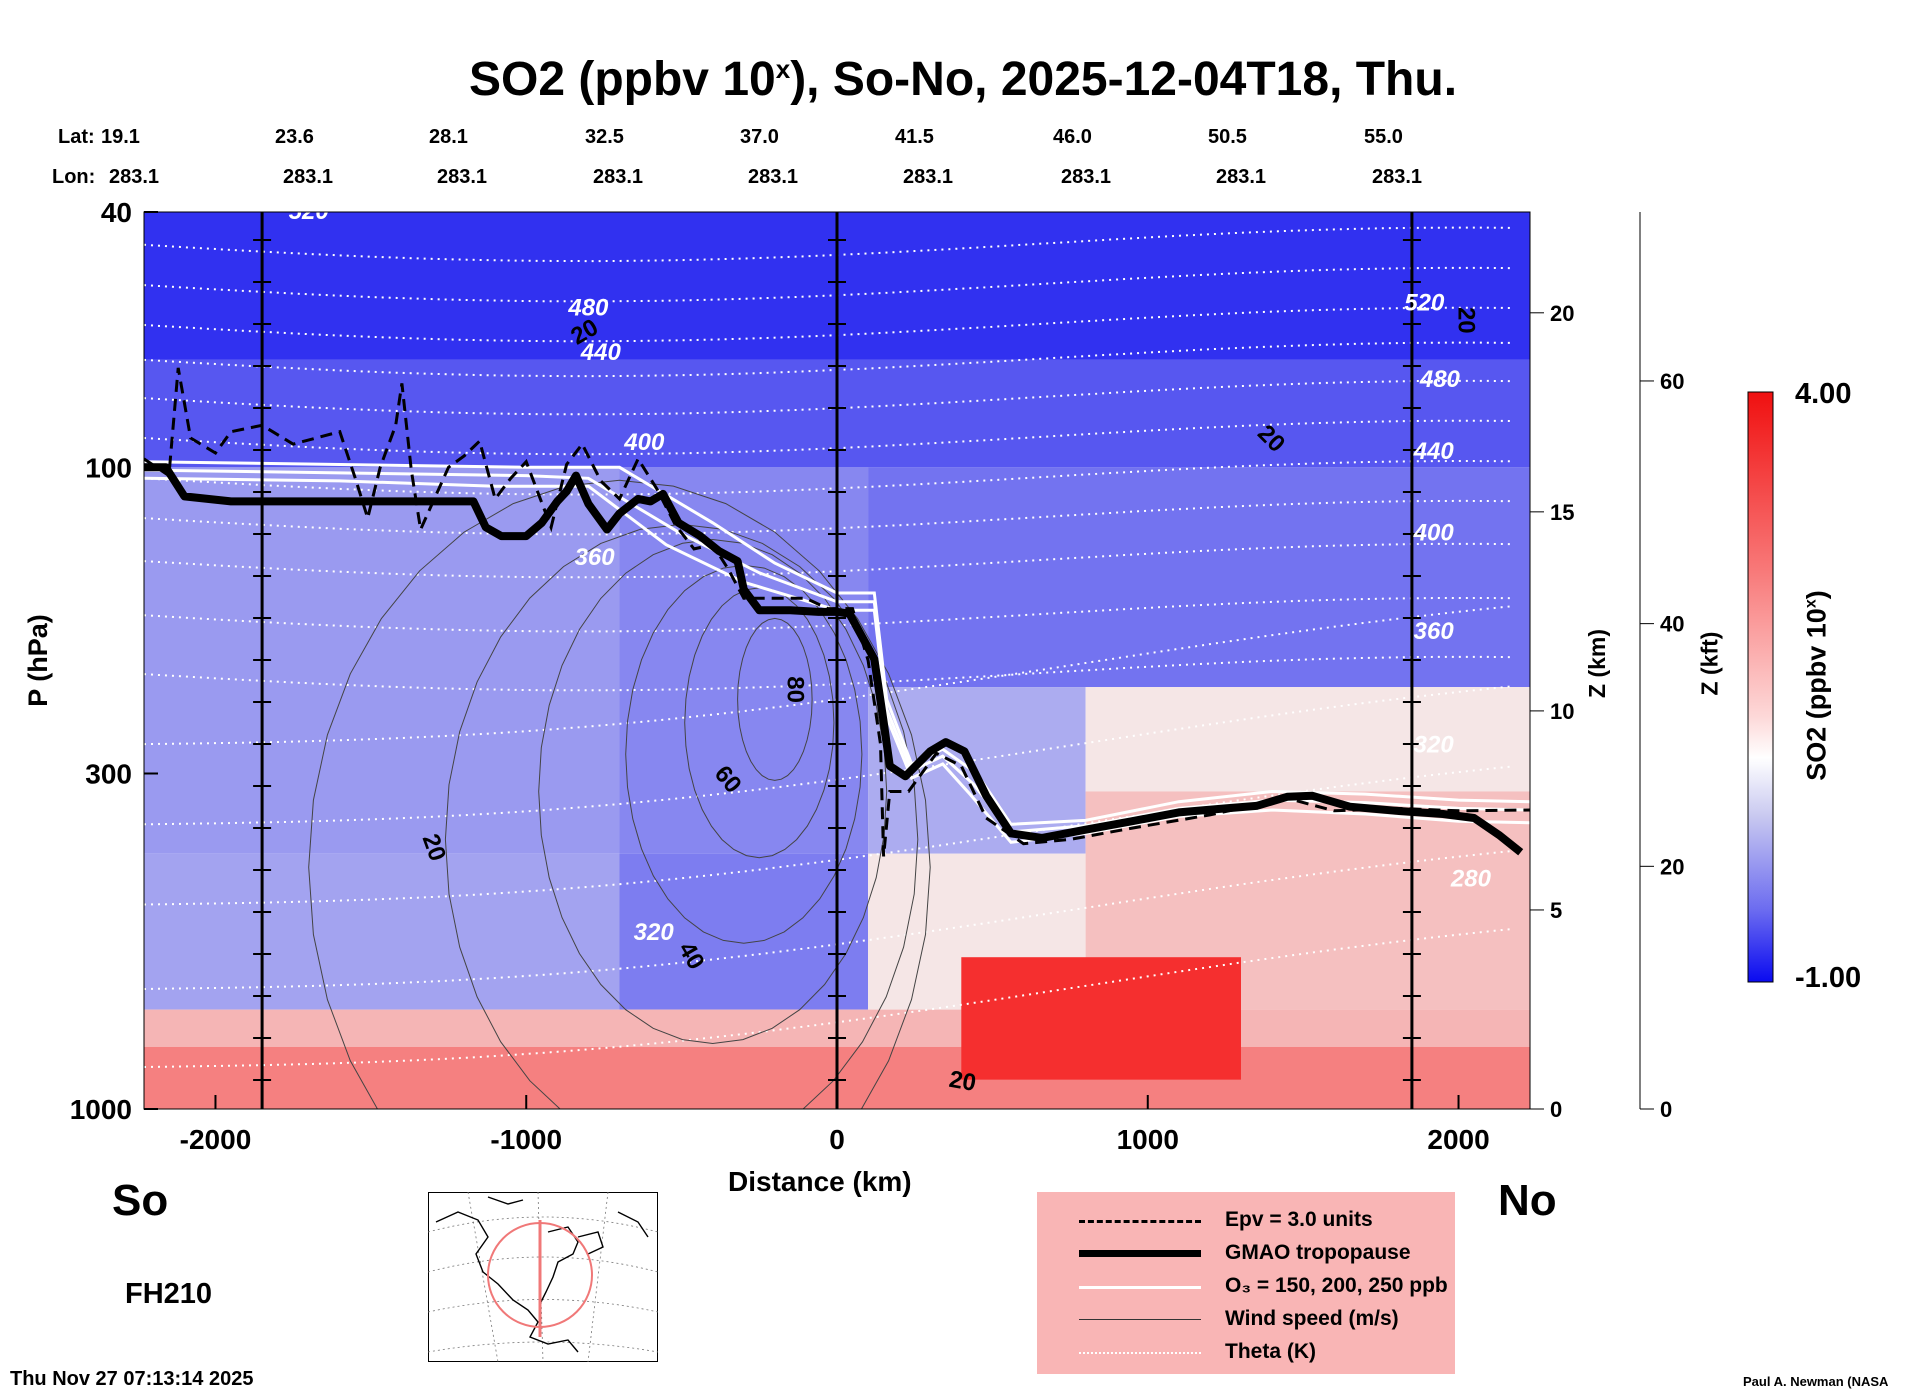 The height and width of the screenshot is (1394, 1926). I want to click on colorbar-max-label: 4.00, so click(1823, 394).